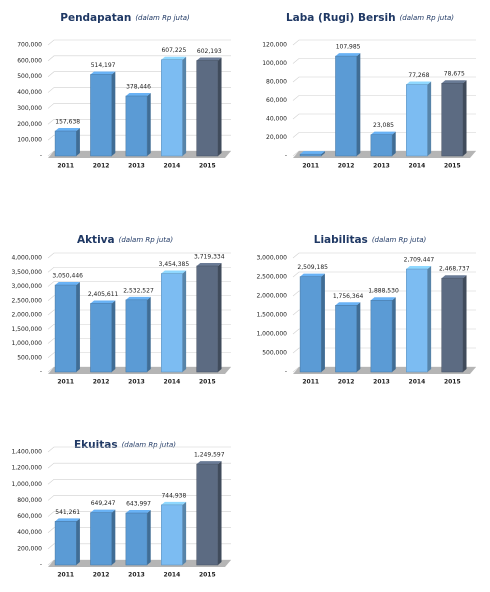 This screenshot has height=592, width=490. What do you see at coordinates (312, 267) in the screenshot?
I see `value-label: 2,509,185` at bounding box center [312, 267].